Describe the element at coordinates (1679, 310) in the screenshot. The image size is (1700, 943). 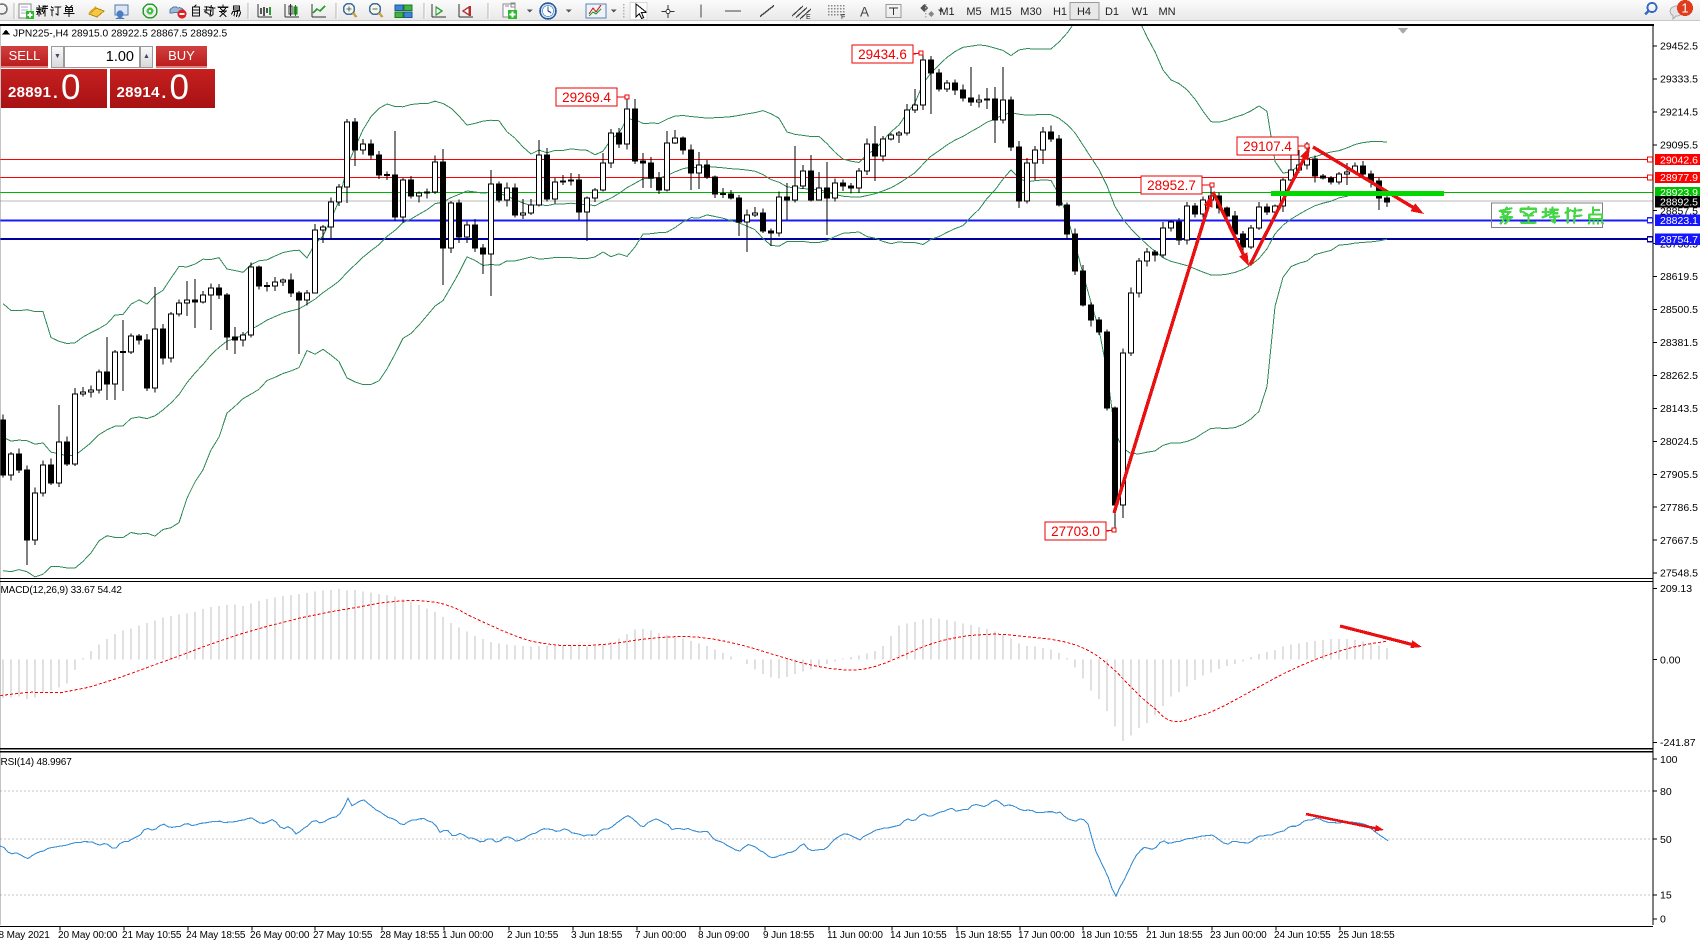
I see `svg-text: 28500.5` at that location.